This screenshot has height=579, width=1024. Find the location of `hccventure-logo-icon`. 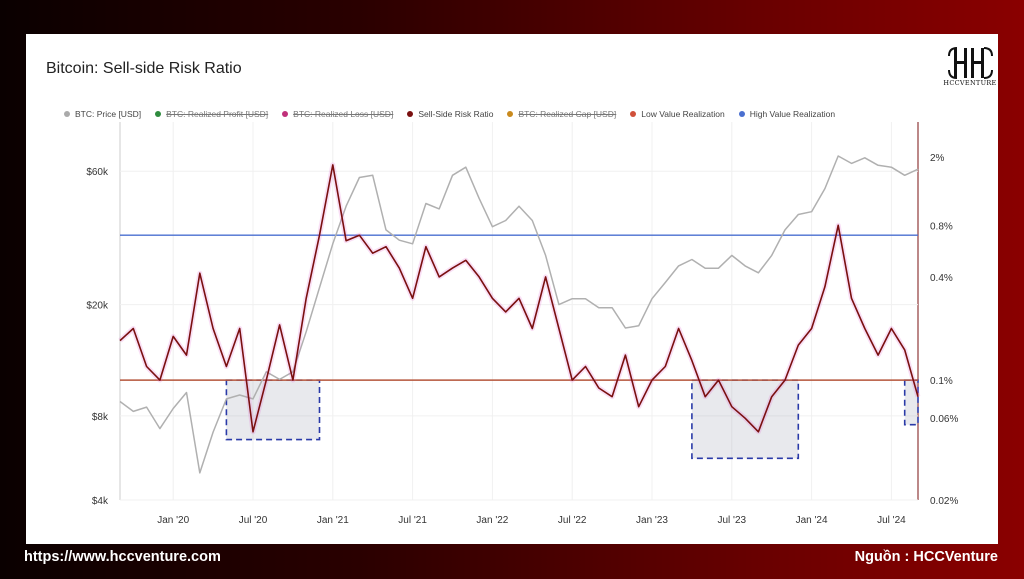

hccventure-logo-icon is located at coordinates (970, 63).